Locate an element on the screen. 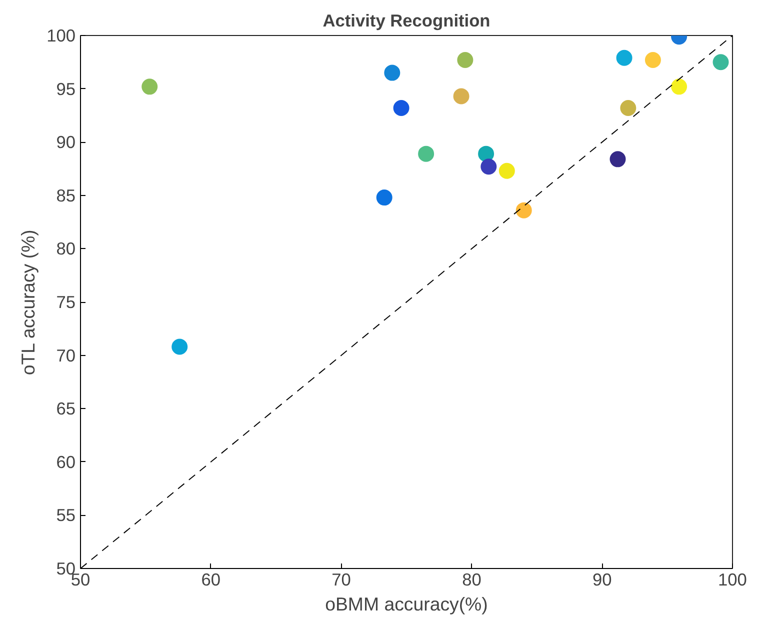 The height and width of the screenshot is (617, 762). y-tick-label: 100 is located at coordinates (61, 36).